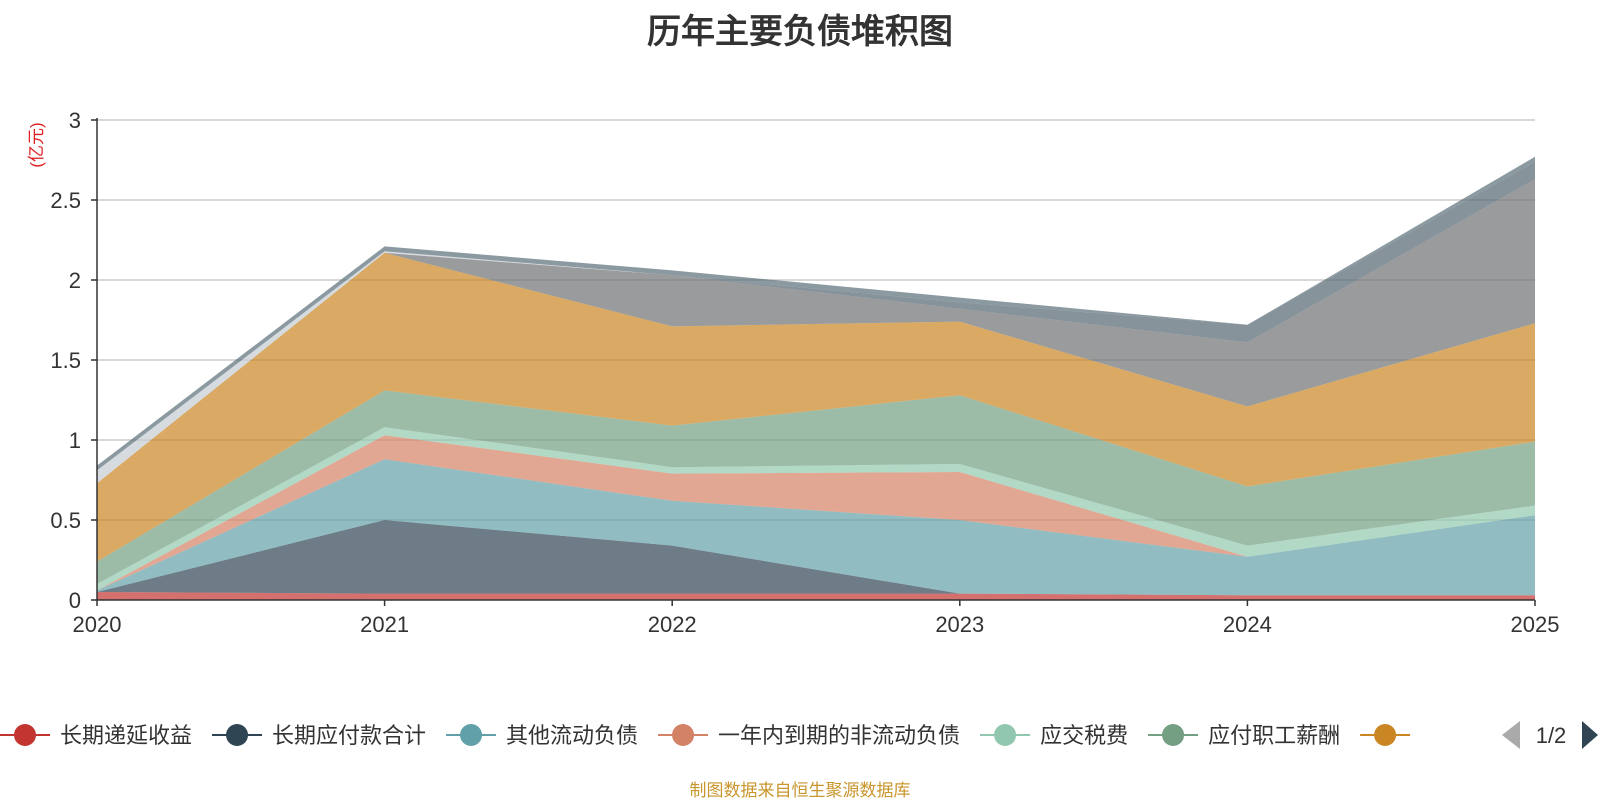 This screenshot has height=801, width=1600. What do you see at coordinates (75, 280) in the screenshot?
I see `y-tick-label: 2` at bounding box center [75, 280].